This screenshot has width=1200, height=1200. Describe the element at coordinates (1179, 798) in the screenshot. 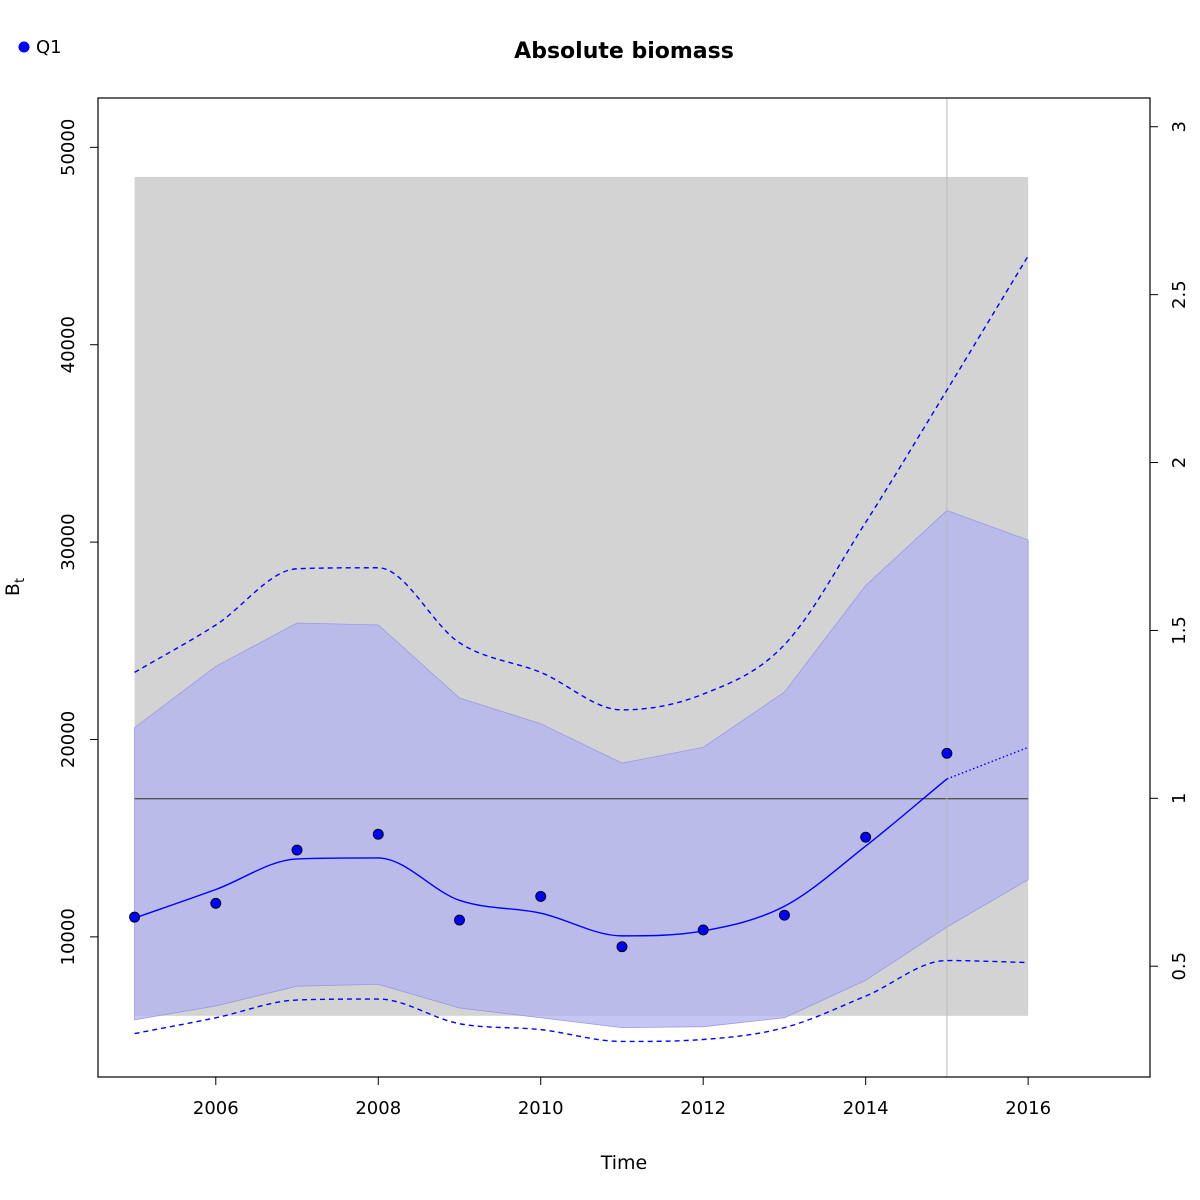

I see `y2-tick-label: 1` at that location.